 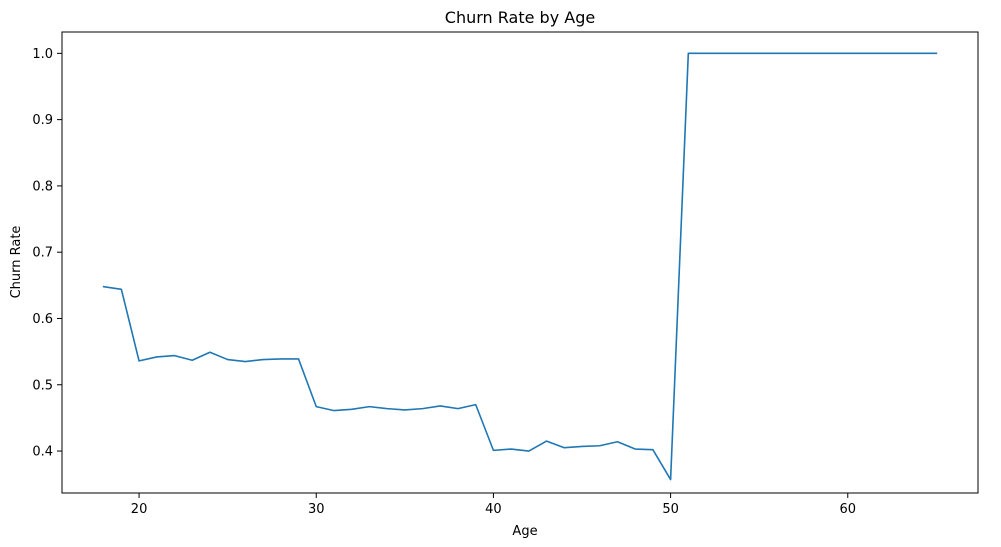 I want to click on y-tick-label: 0.7, so click(x=42, y=253).